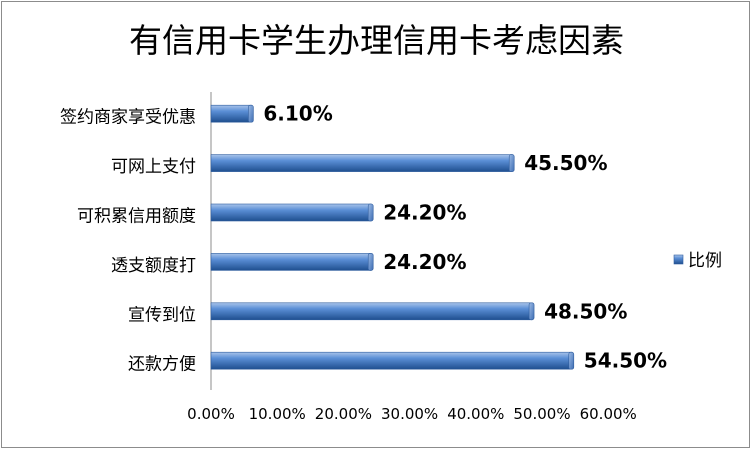 The height and width of the screenshot is (451, 753). Describe the element at coordinates (162, 365) in the screenshot. I see `category-label: 还款方便` at that location.